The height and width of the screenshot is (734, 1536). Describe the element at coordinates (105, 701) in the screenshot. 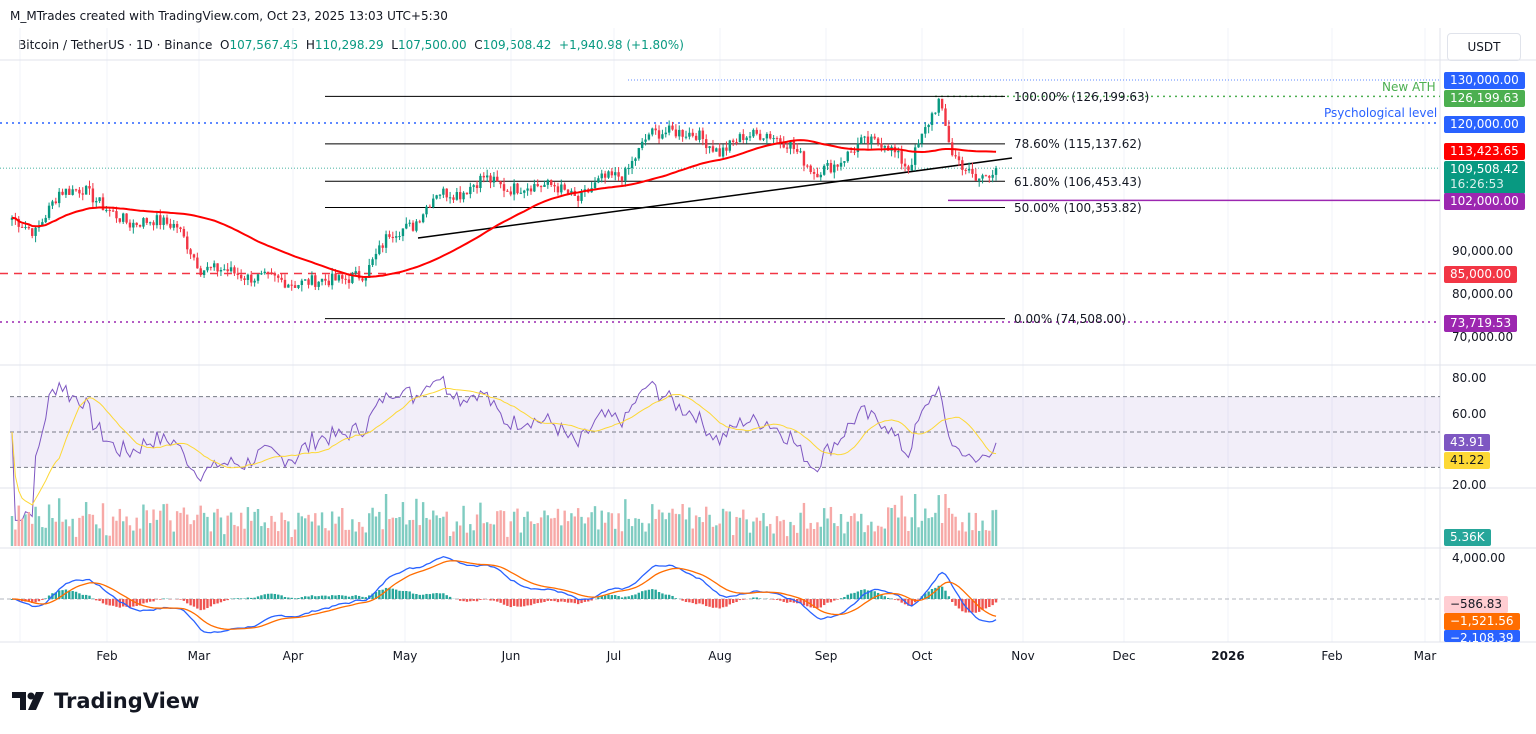

I see `tradingview-logo: TradingView` at that location.